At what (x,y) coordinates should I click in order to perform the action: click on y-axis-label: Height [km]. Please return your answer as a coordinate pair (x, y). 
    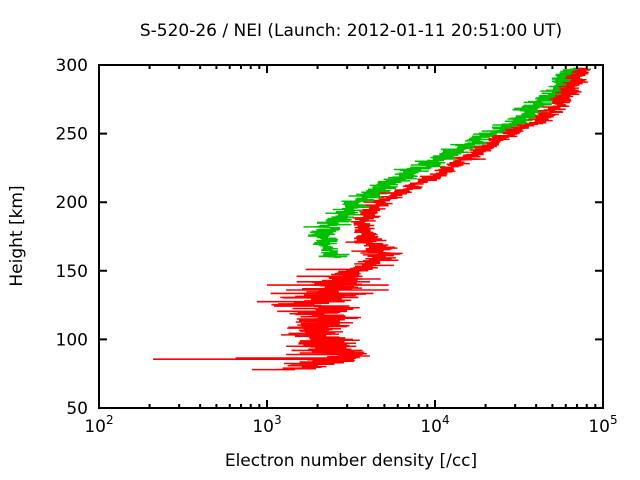
    Looking at the image, I should click on (17, 235).